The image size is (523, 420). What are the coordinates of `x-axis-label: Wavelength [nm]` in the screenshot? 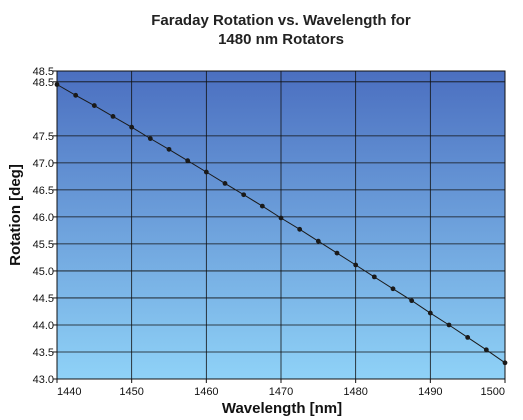 It's located at (282, 408).